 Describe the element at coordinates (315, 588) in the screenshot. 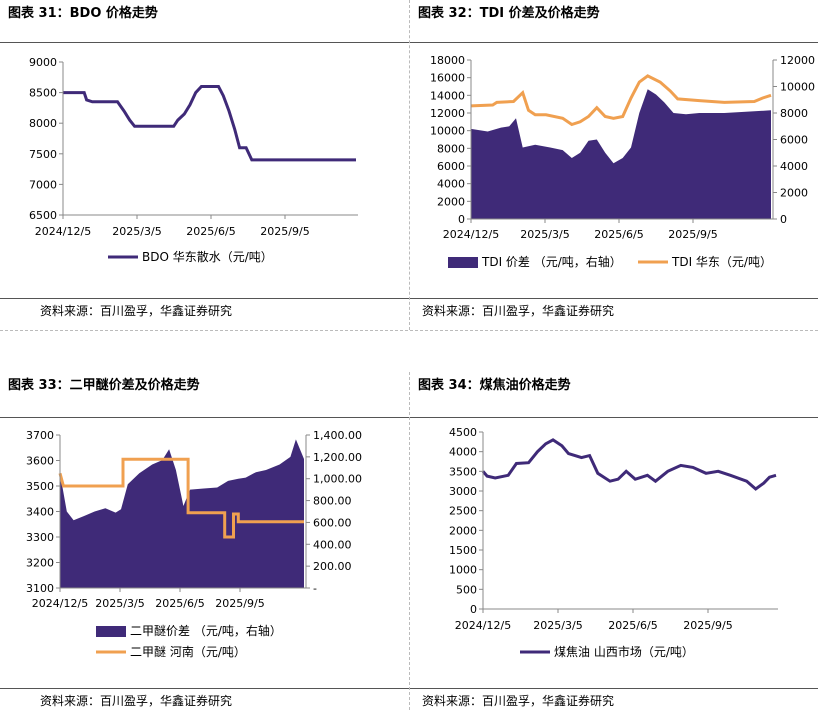

I see `y2-tick-label: -` at that location.